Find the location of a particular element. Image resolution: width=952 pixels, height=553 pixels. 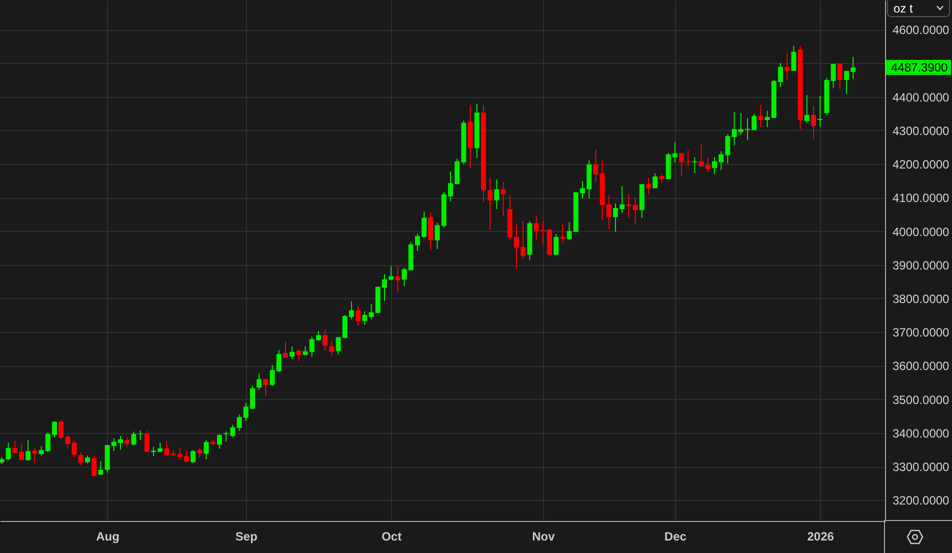

y-axis-title: oz t is located at coordinates (904, 9).